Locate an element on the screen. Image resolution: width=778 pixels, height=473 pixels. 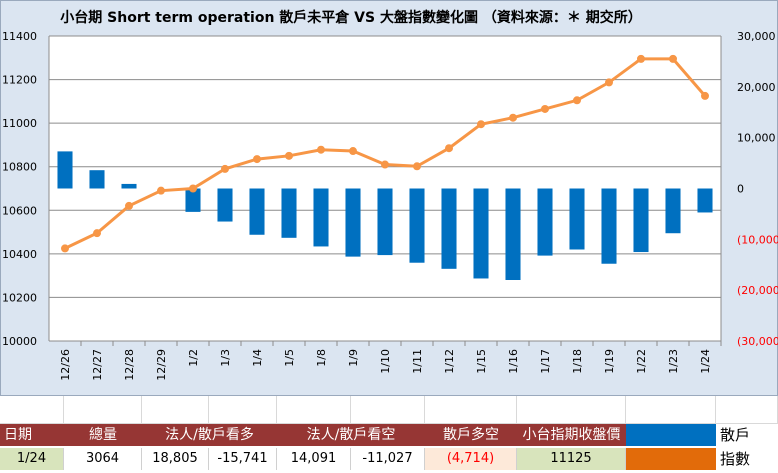
value-volume: 3064 is located at coordinates (103, 459).